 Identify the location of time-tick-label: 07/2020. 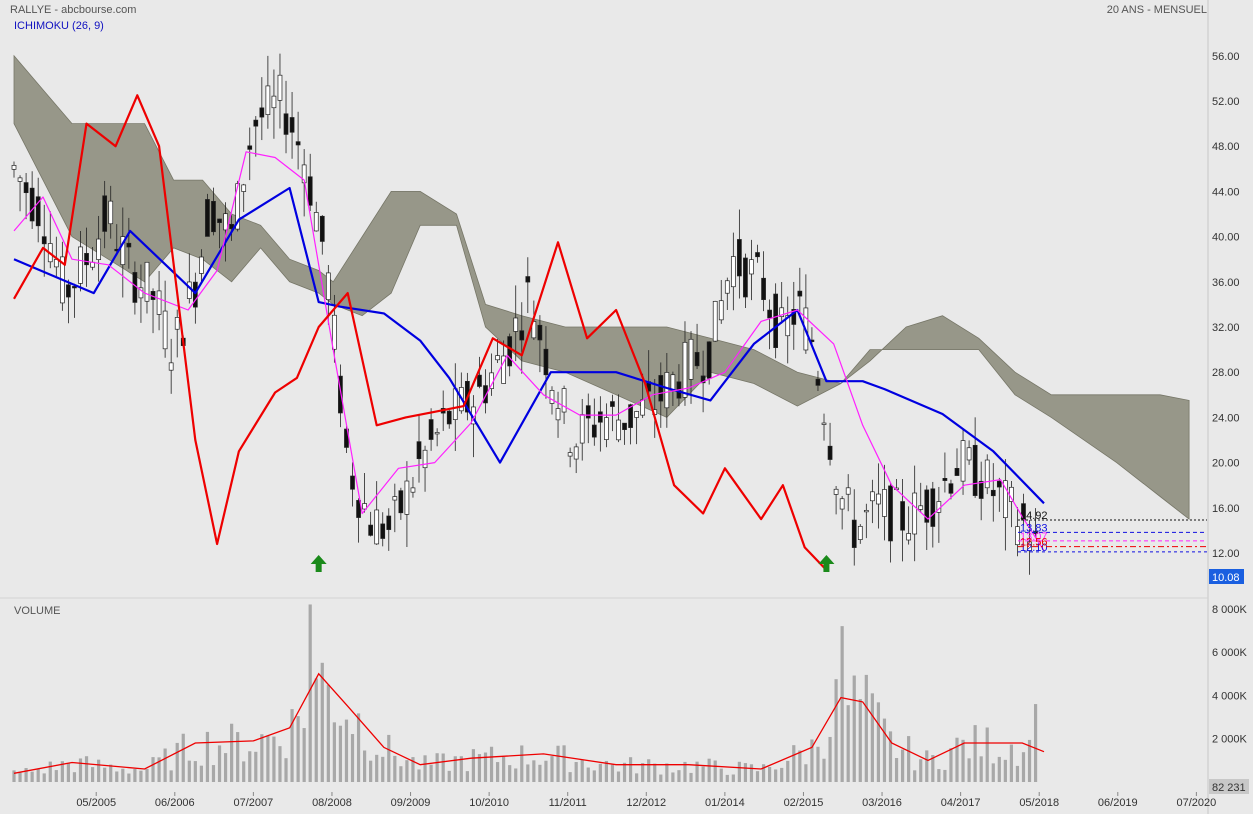
(1196, 803).